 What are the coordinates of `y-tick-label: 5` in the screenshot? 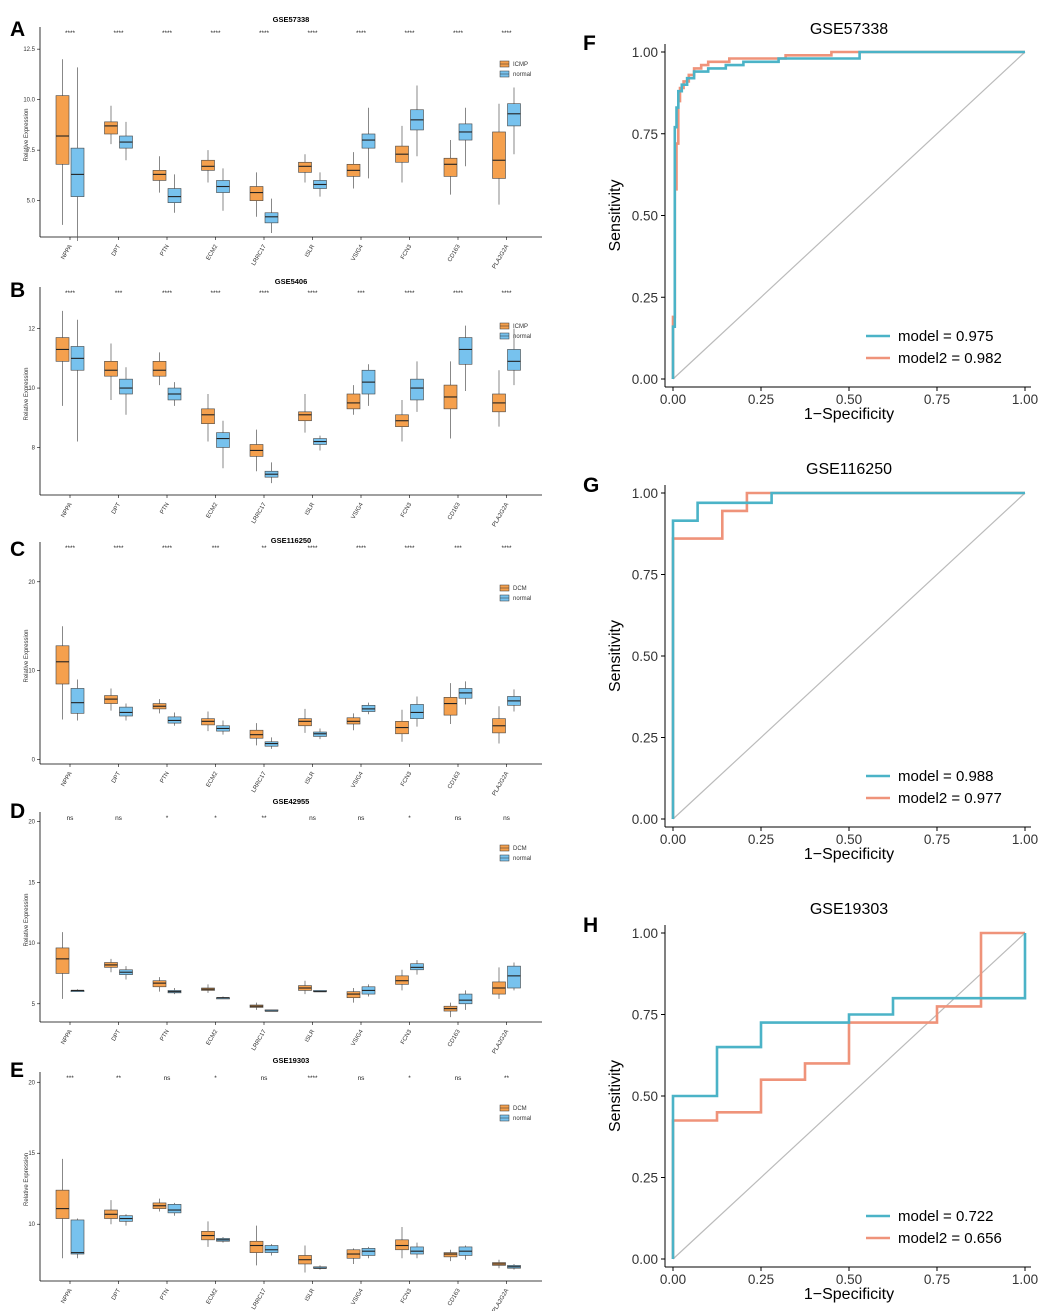 It's located at (34, 1005).